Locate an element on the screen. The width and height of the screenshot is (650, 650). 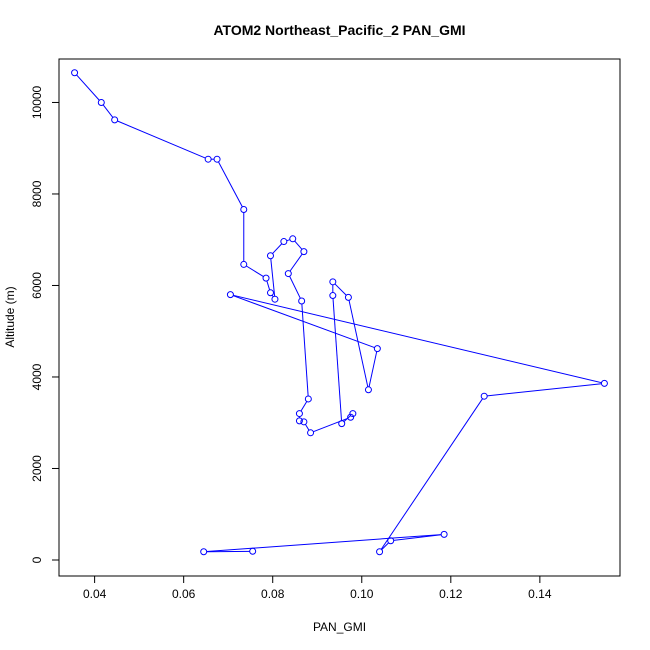
x-tick-label: 0.06 is located at coordinates (184, 594).